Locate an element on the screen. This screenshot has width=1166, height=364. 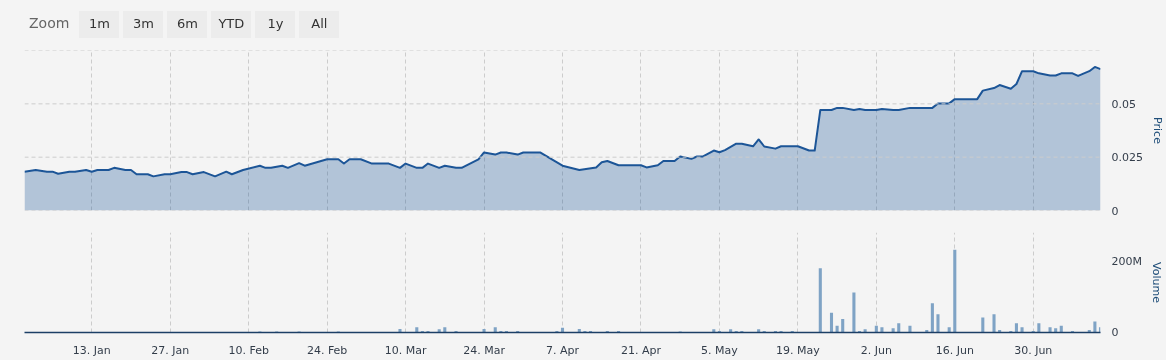
x-tick-label: 10. Feb is located at coordinates (248, 350).